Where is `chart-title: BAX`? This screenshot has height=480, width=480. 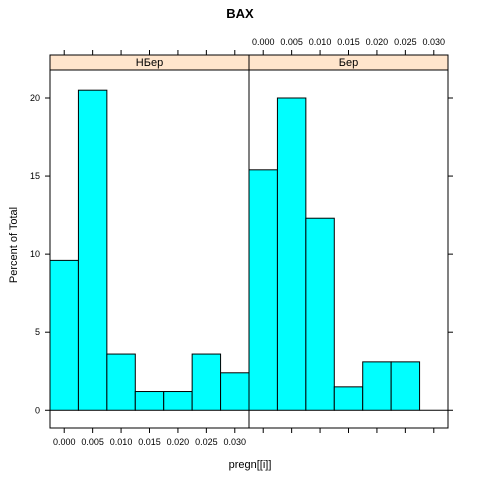 chart-title: BAX is located at coordinates (240, 13).